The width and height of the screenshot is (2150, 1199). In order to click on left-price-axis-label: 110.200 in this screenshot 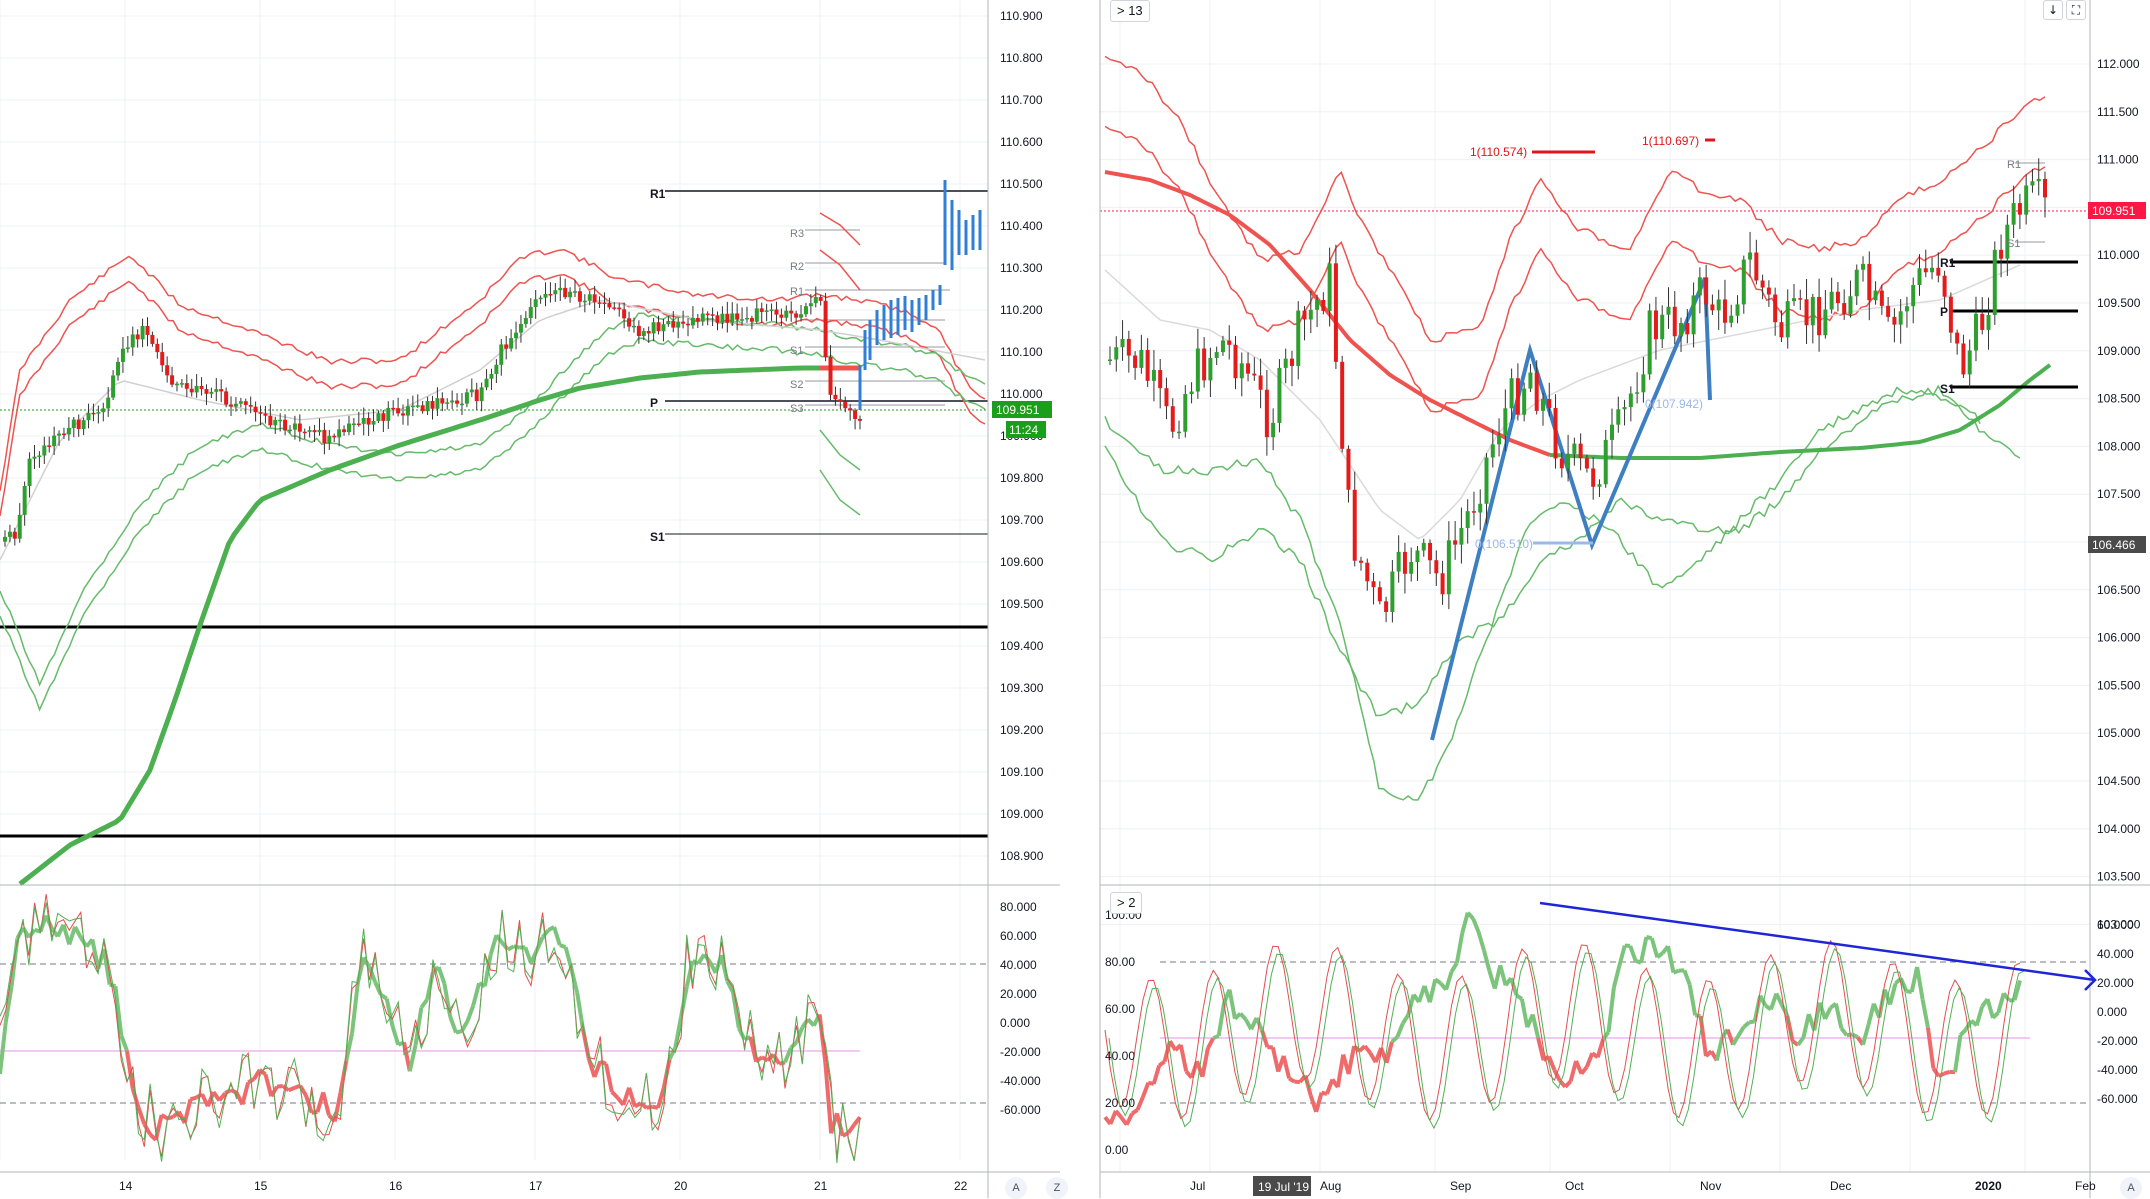, I will do `click(1021, 310)`.